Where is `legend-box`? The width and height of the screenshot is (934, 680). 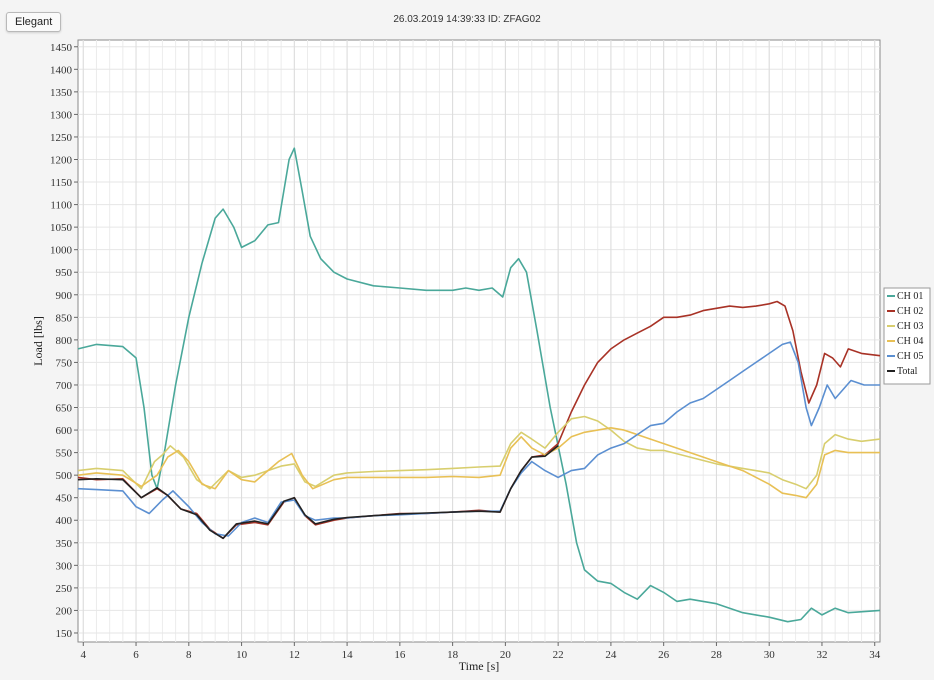 legend-box is located at coordinates (907, 336).